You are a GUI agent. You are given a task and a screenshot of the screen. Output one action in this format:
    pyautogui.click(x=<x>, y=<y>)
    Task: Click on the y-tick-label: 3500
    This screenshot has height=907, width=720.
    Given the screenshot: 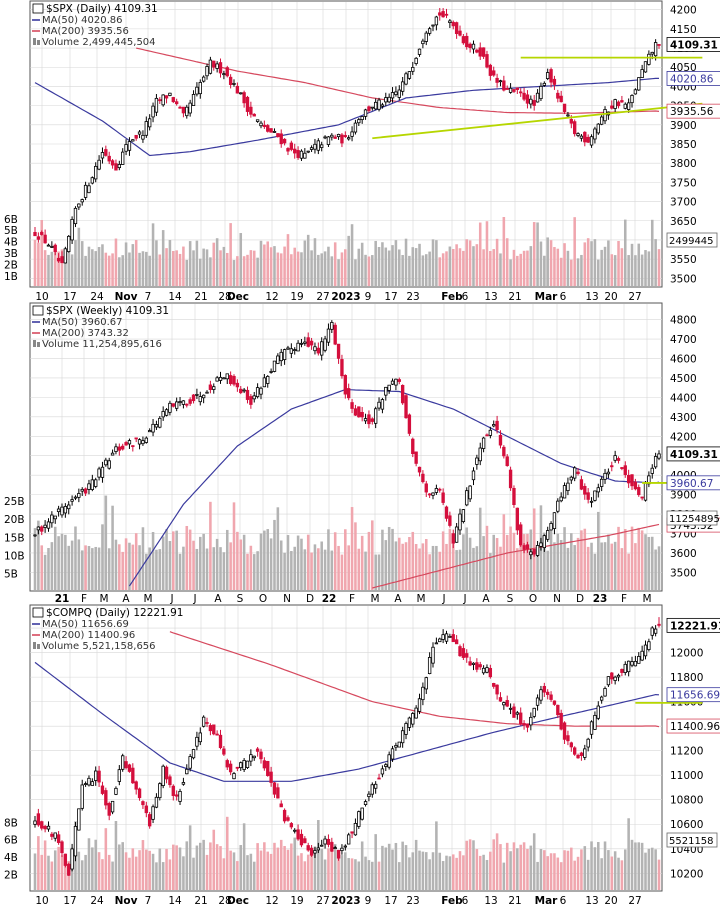 What is the action you would take?
    pyautogui.click(x=683, y=279)
    